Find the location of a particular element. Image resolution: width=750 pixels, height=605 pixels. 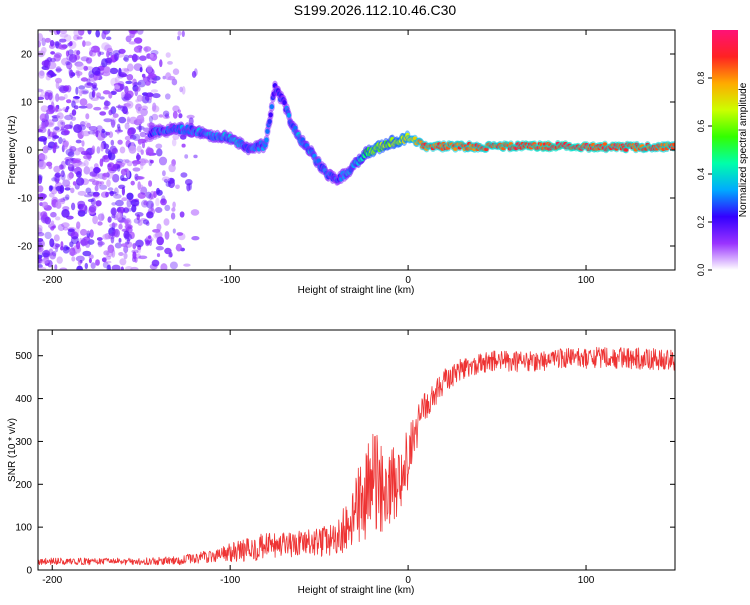

colorbar-tick-label: 0.0 is located at coordinates (701, 270).